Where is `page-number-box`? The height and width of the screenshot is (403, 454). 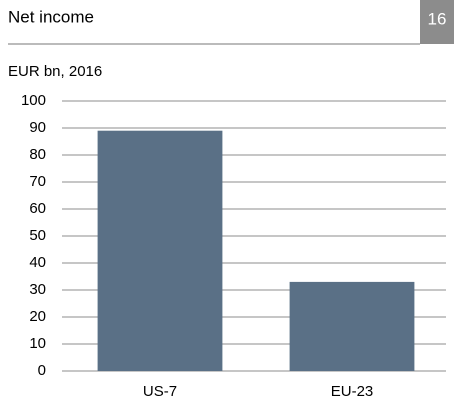
page-number-box is located at coordinates (437, 22).